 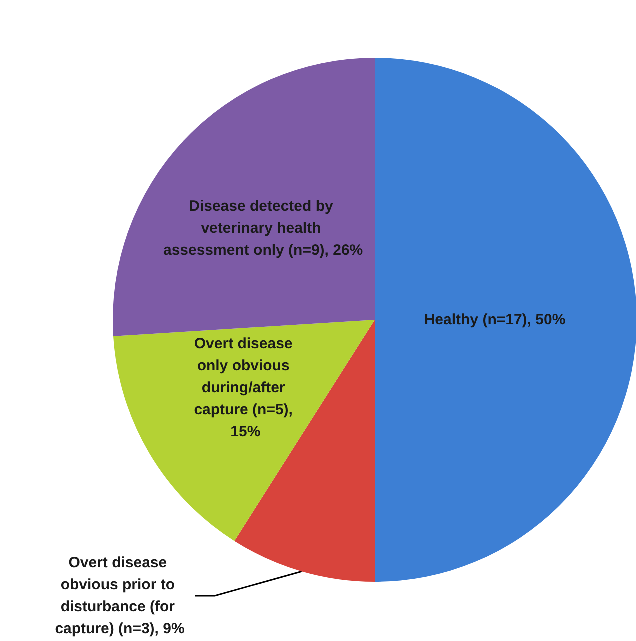 I want to click on slice-label: Disease detected by veterinary health assessment only (n=9), 26%, so click(x=263, y=228).